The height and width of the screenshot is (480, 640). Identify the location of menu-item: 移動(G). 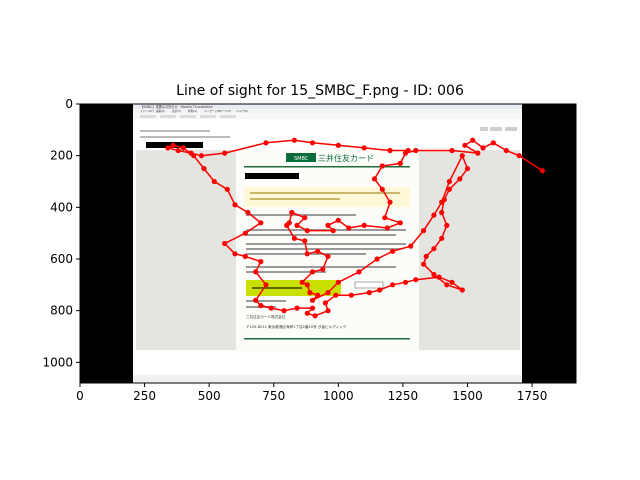
(192, 111).